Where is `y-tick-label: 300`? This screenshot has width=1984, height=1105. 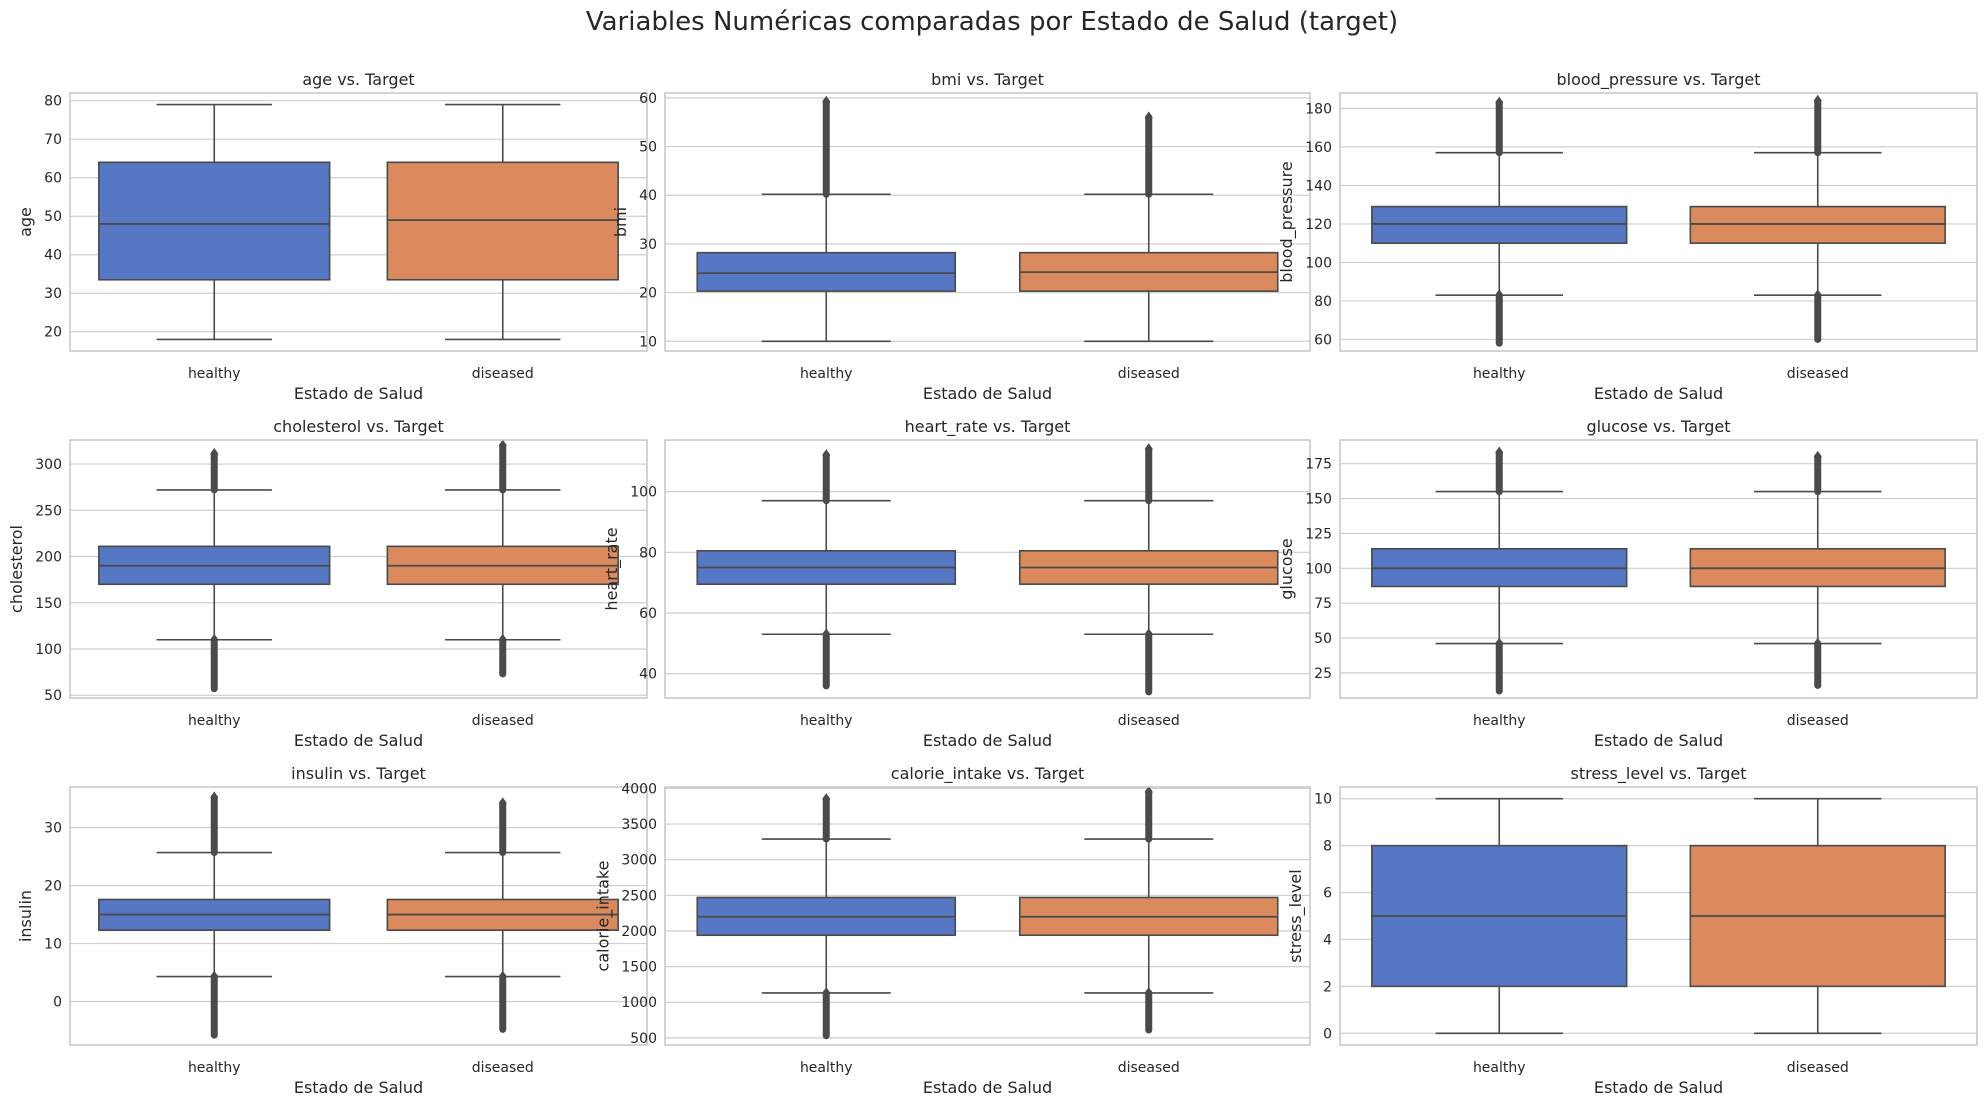 y-tick-label: 300 is located at coordinates (48, 465).